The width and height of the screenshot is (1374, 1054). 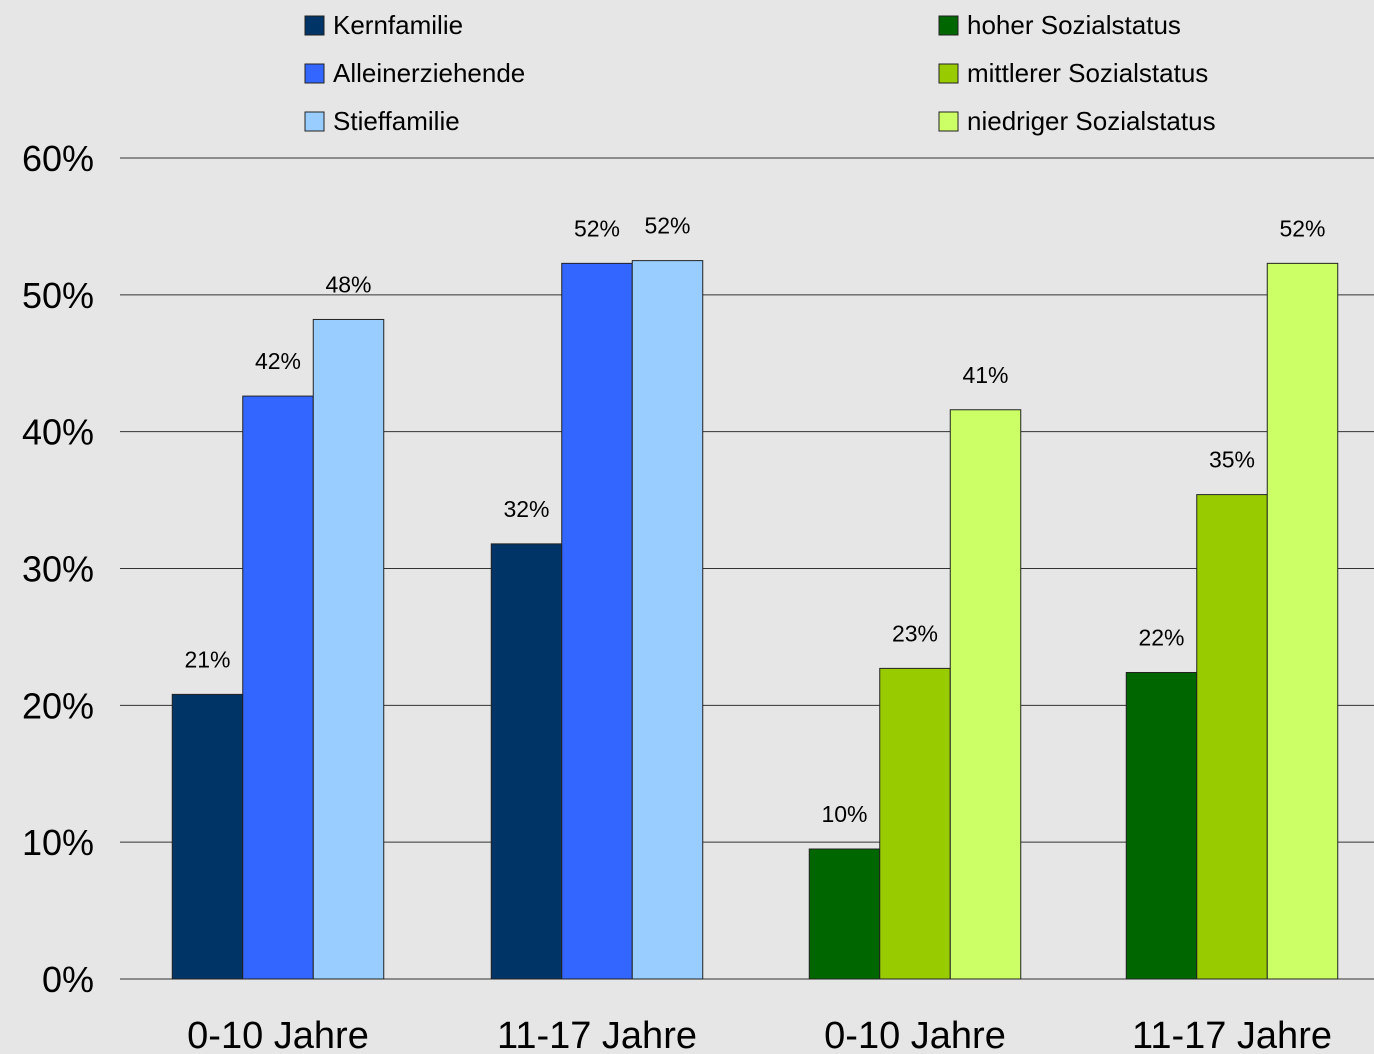 I want to click on y-tick-label: 20%, so click(x=58, y=705).